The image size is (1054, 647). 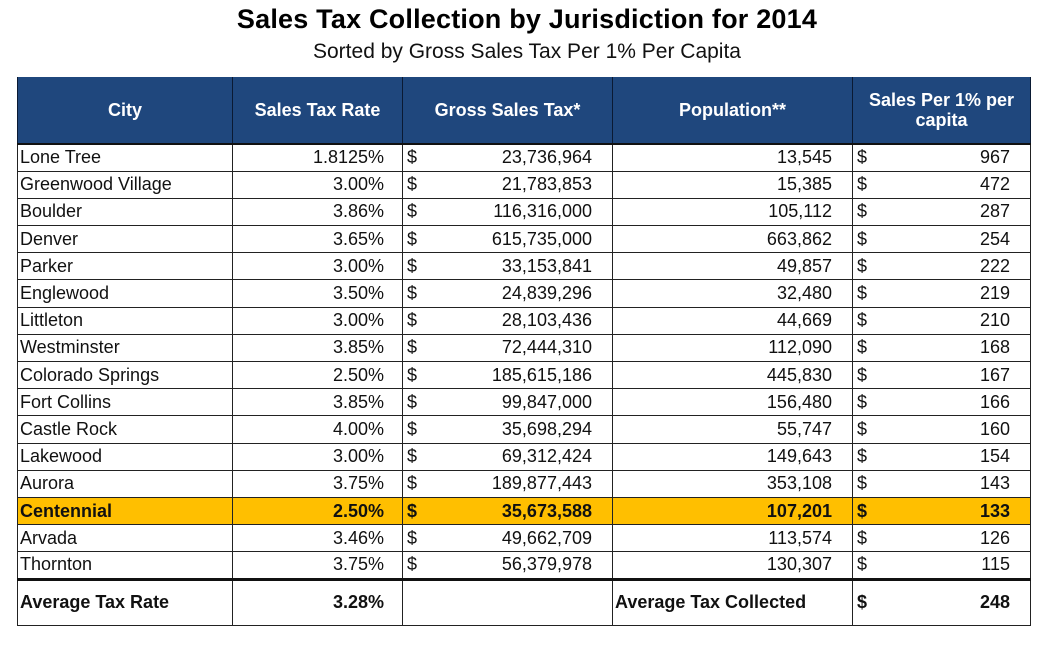 I want to click on cell-rate: 1.8125%, so click(x=317, y=157).